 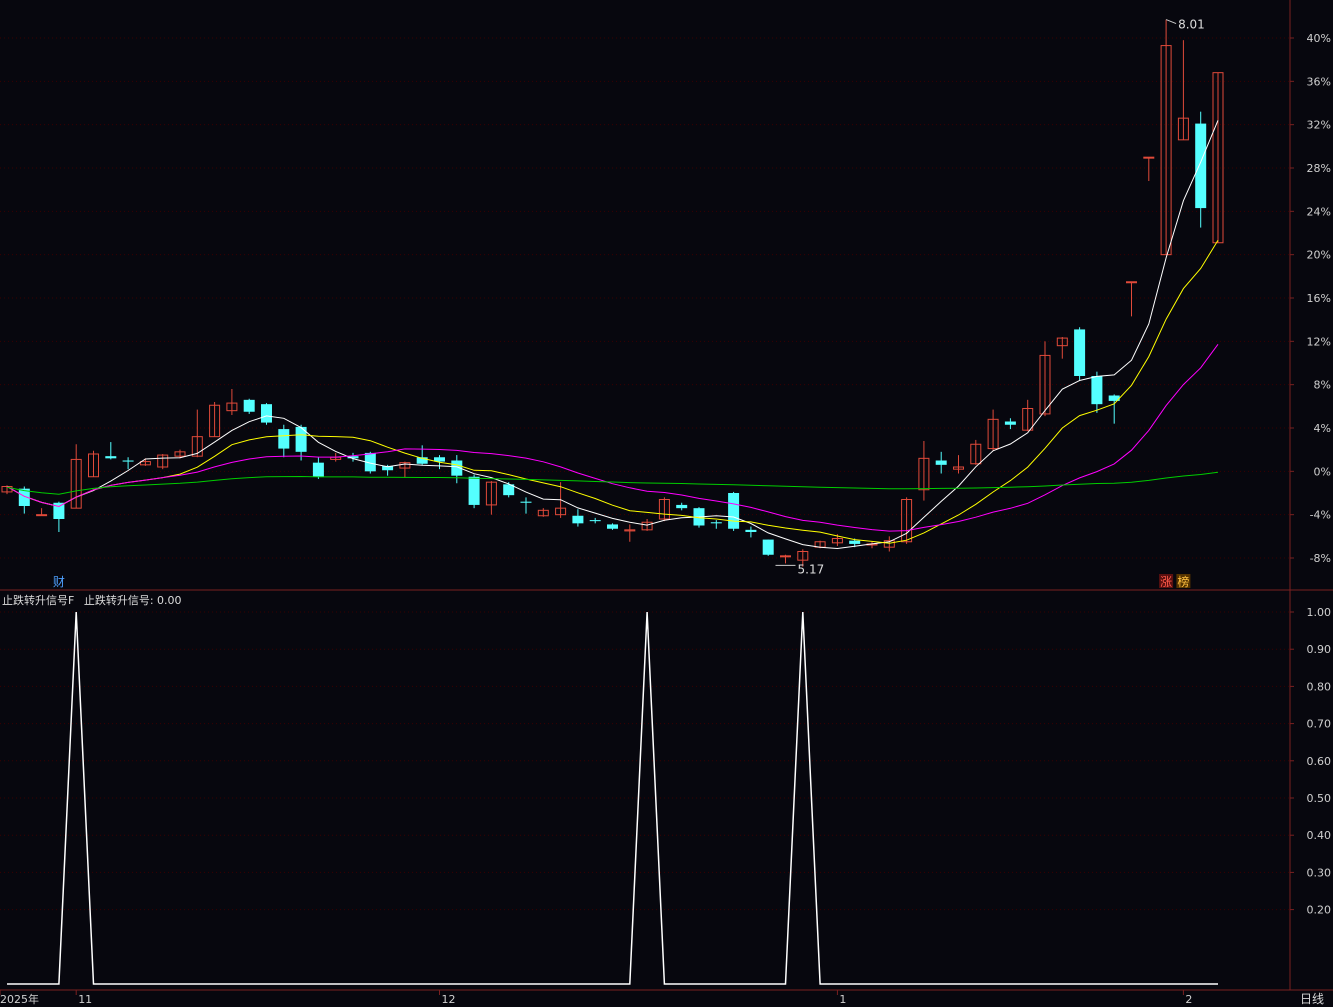 I want to click on indicator-y-tick-label: 0.60, so click(x=1319, y=761).